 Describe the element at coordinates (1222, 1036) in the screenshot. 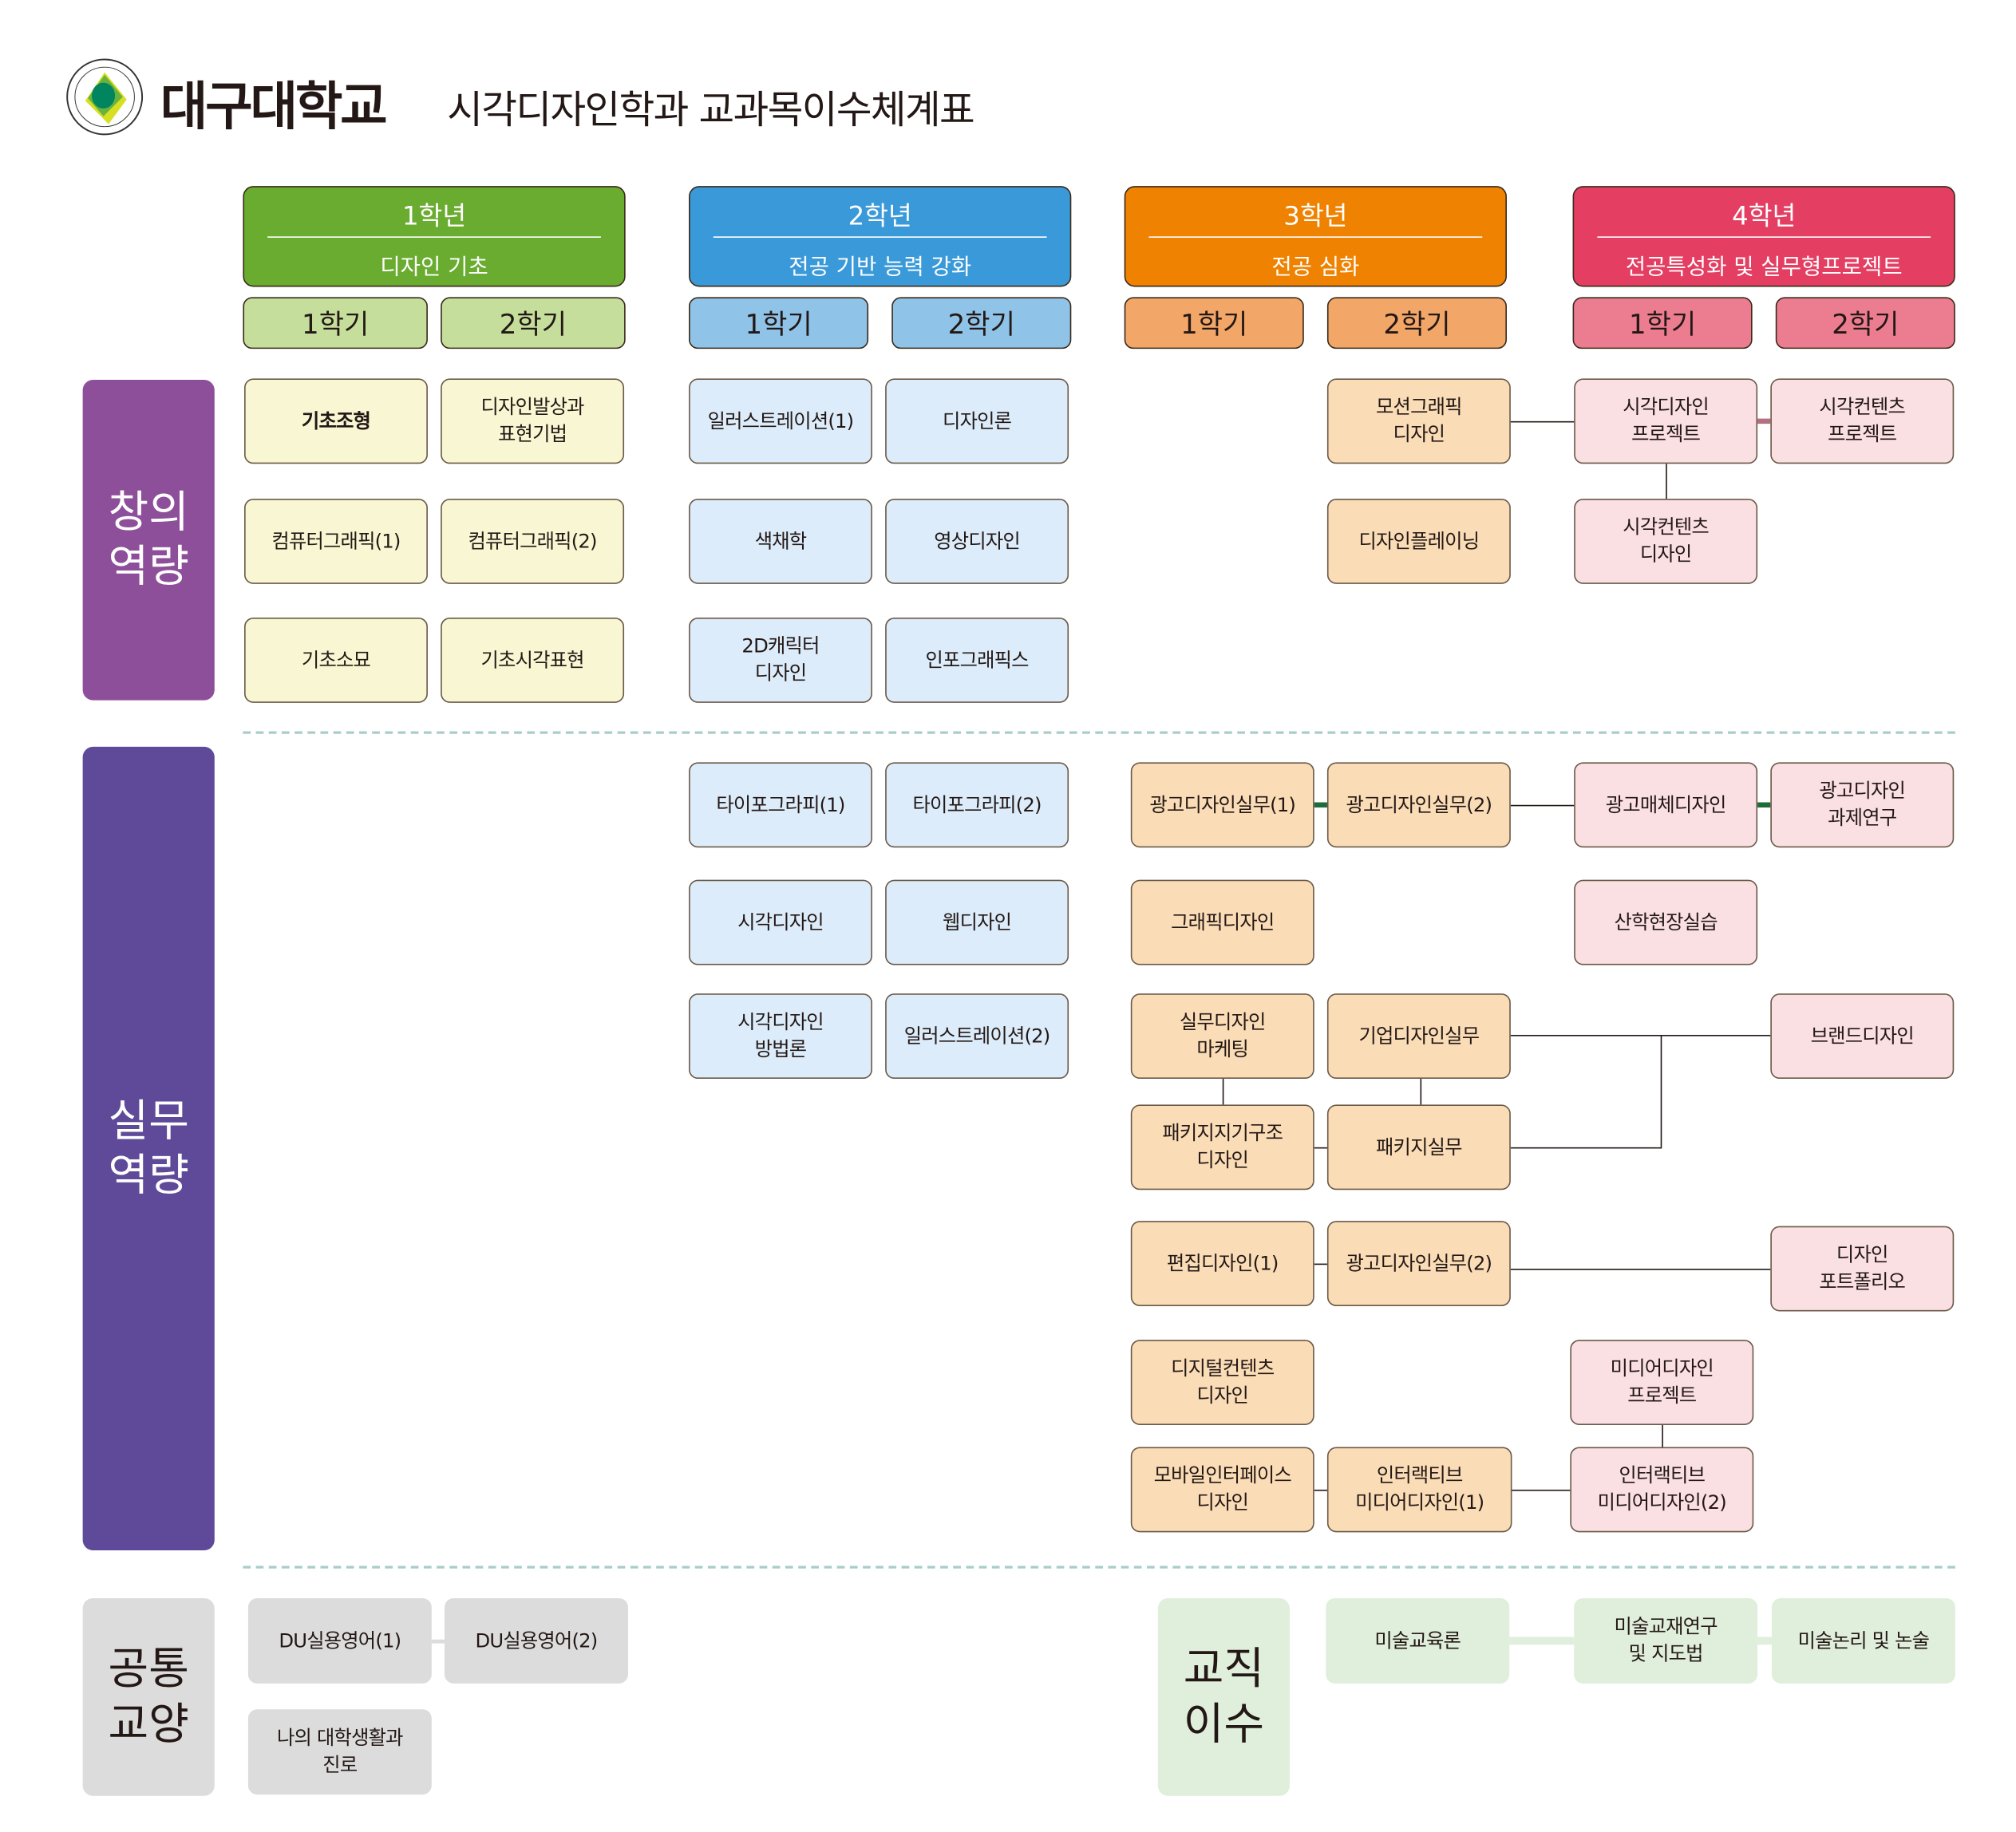

I see `course-box: 실무디자인 마케팅` at that location.